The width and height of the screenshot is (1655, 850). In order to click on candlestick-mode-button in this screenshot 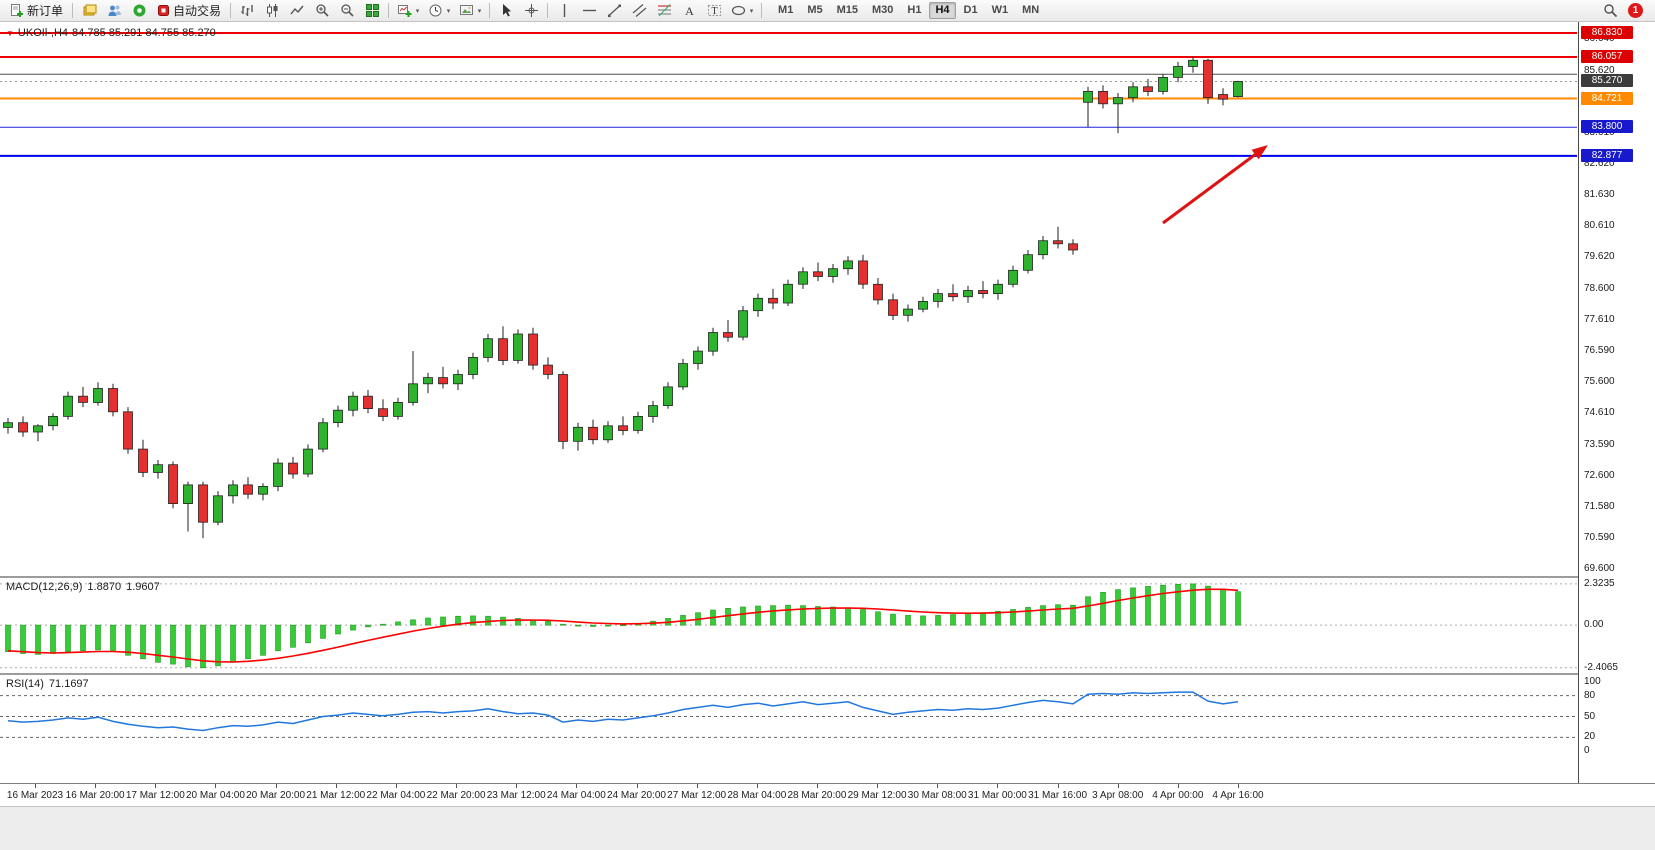, I will do `click(272, 10)`.